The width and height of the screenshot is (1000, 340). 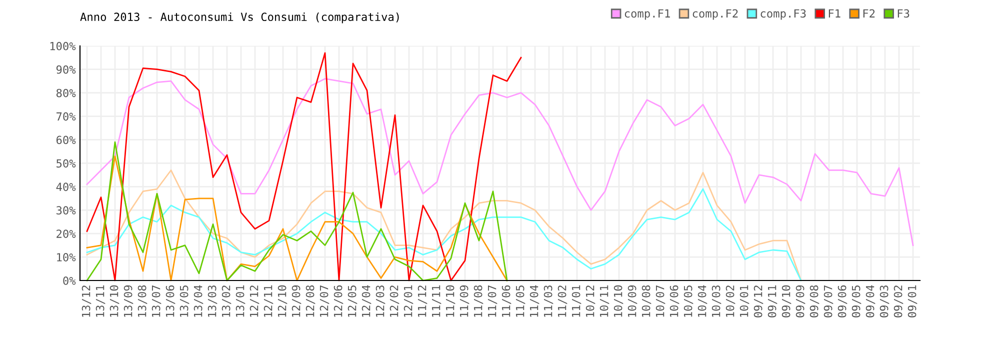 What do you see at coordinates (185, 301) in the screenshot?
I see `x-tick-label: 13/05` at bounding box center [185, 301].